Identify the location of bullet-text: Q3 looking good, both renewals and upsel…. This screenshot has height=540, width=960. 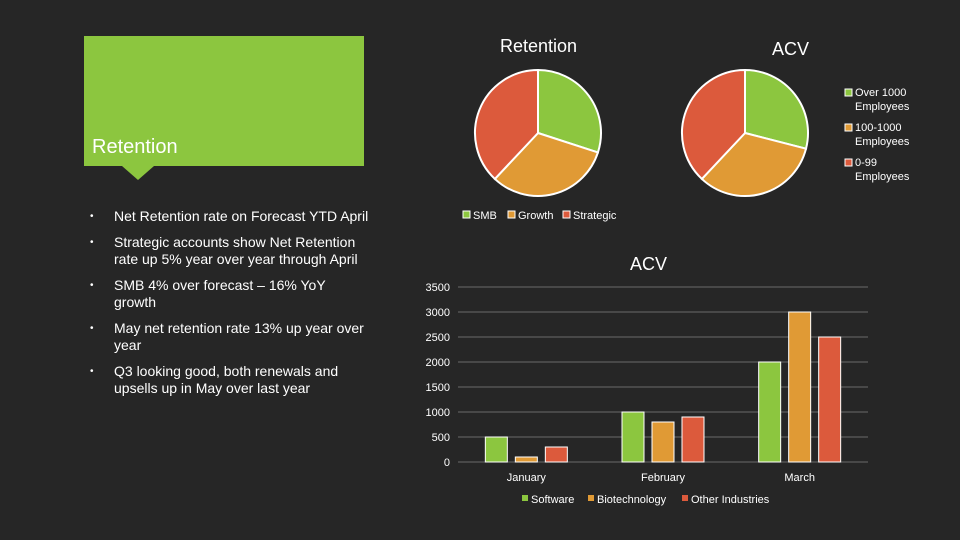
(226, 379).